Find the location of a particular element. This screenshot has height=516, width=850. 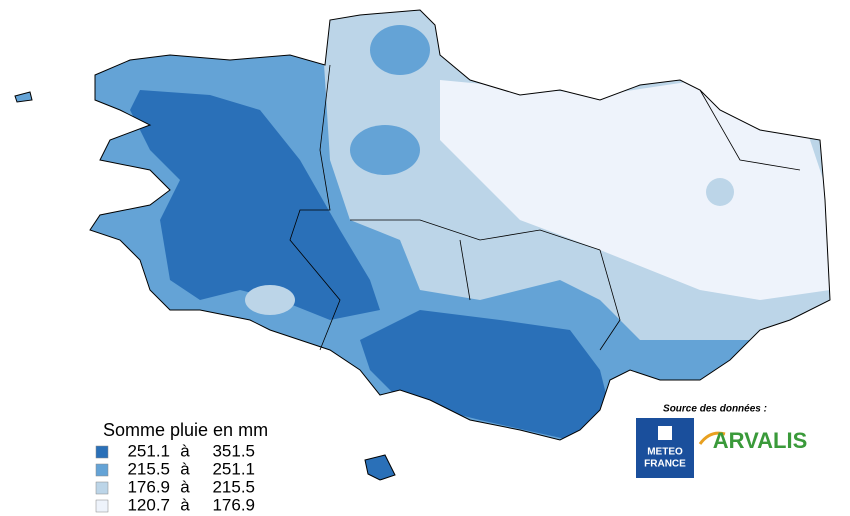

legend-from: 215.5 is located at coordinates (148, 468).